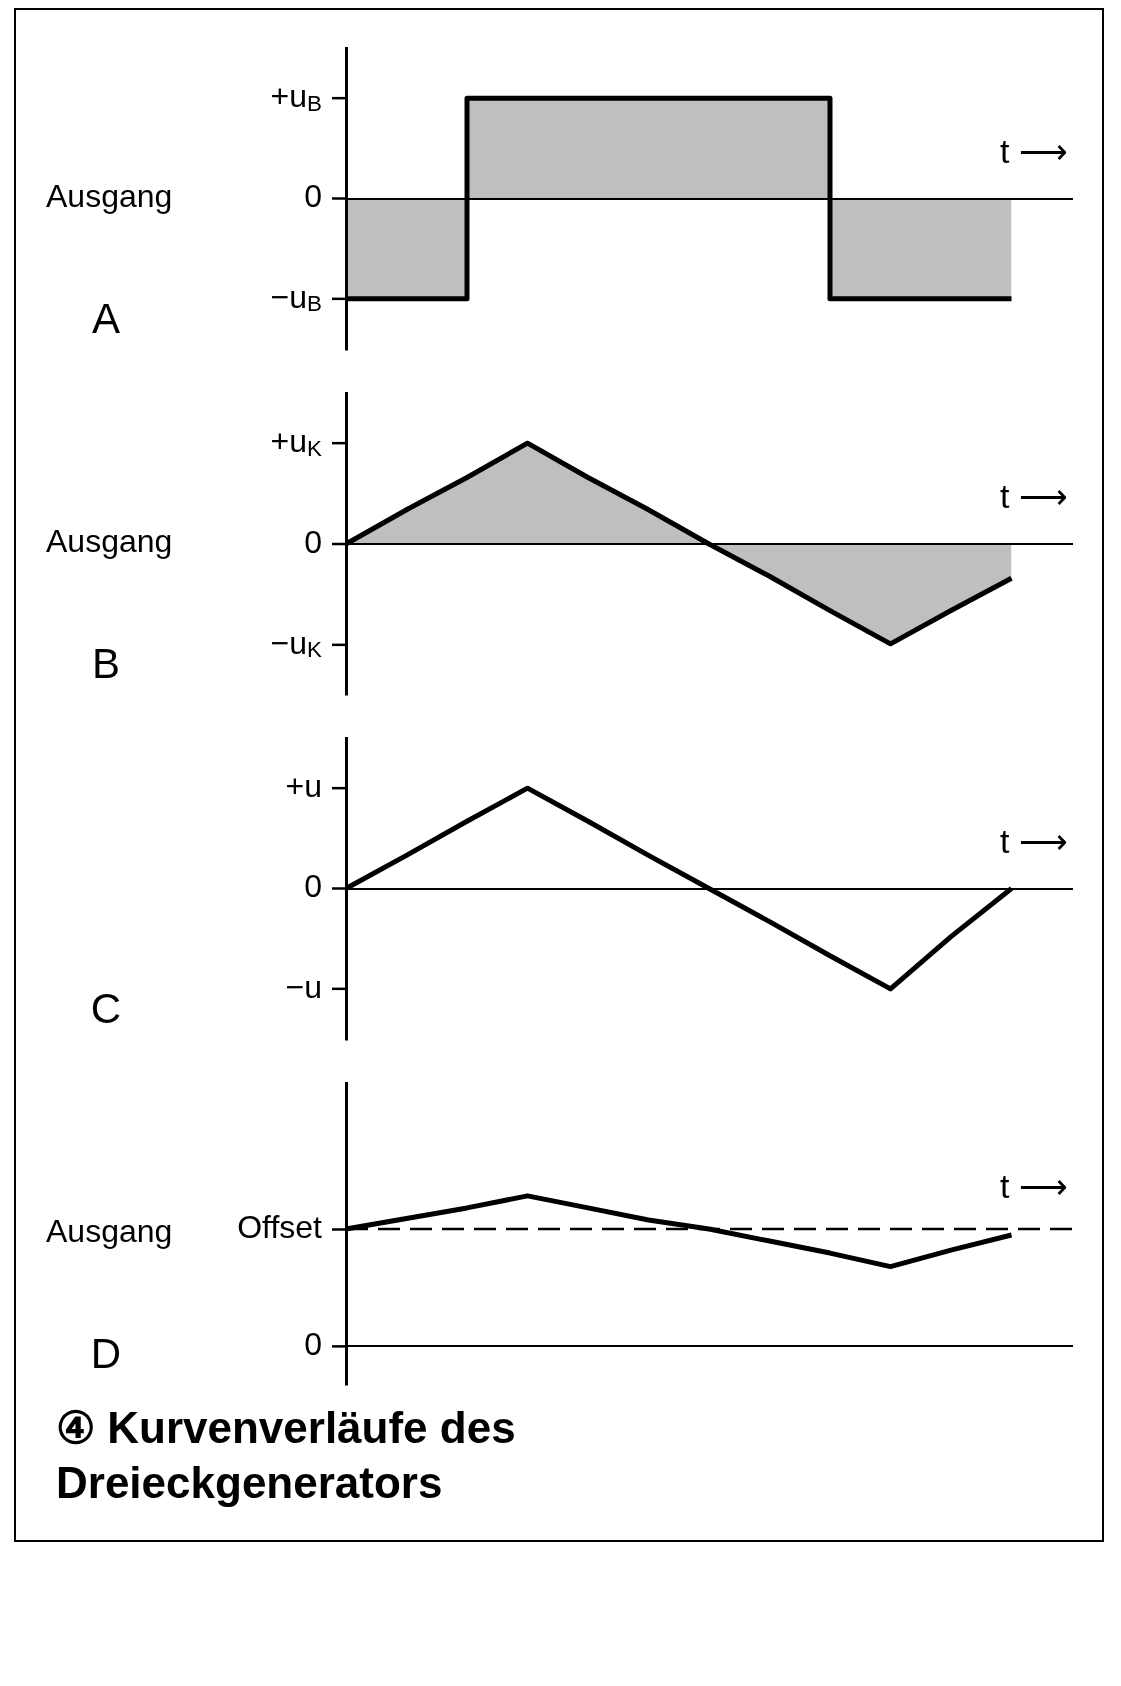 The height and width of the screenshot is (1686, 1121). What do you see at coordinates (106, 663) in the screenshot?
I see `text: B` at bounding box center [106, 663].